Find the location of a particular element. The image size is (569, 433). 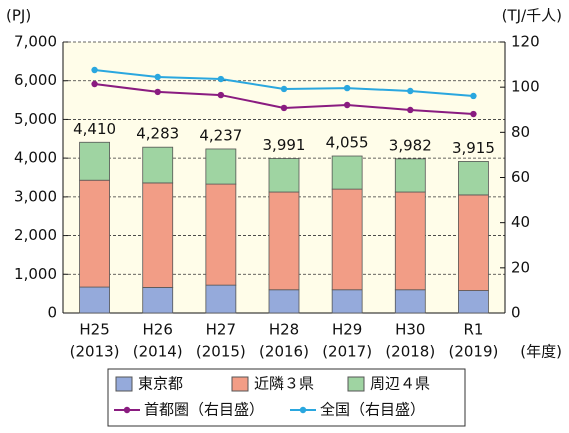

total-label: 4,410 is located at coordinates (94, 129).